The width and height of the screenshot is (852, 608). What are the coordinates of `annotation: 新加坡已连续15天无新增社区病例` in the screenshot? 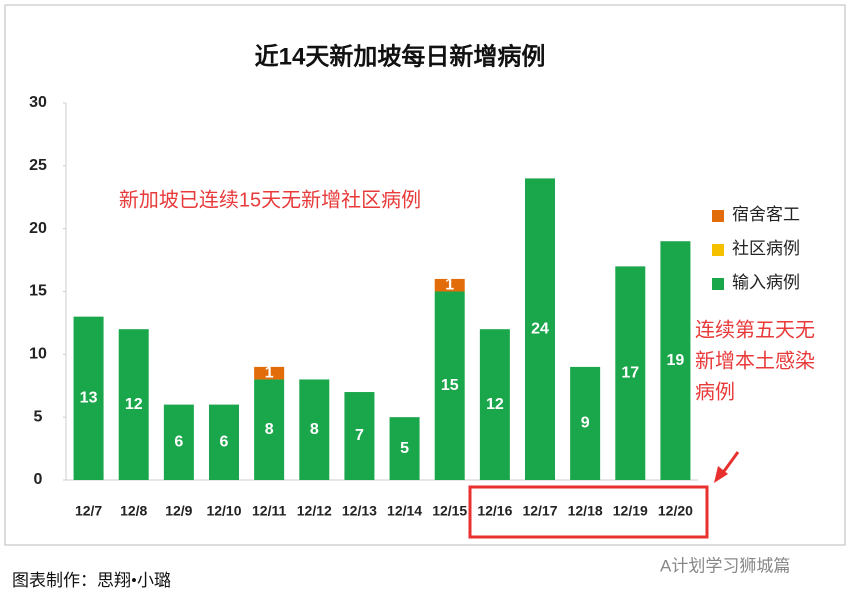 It's located at (270, 199).